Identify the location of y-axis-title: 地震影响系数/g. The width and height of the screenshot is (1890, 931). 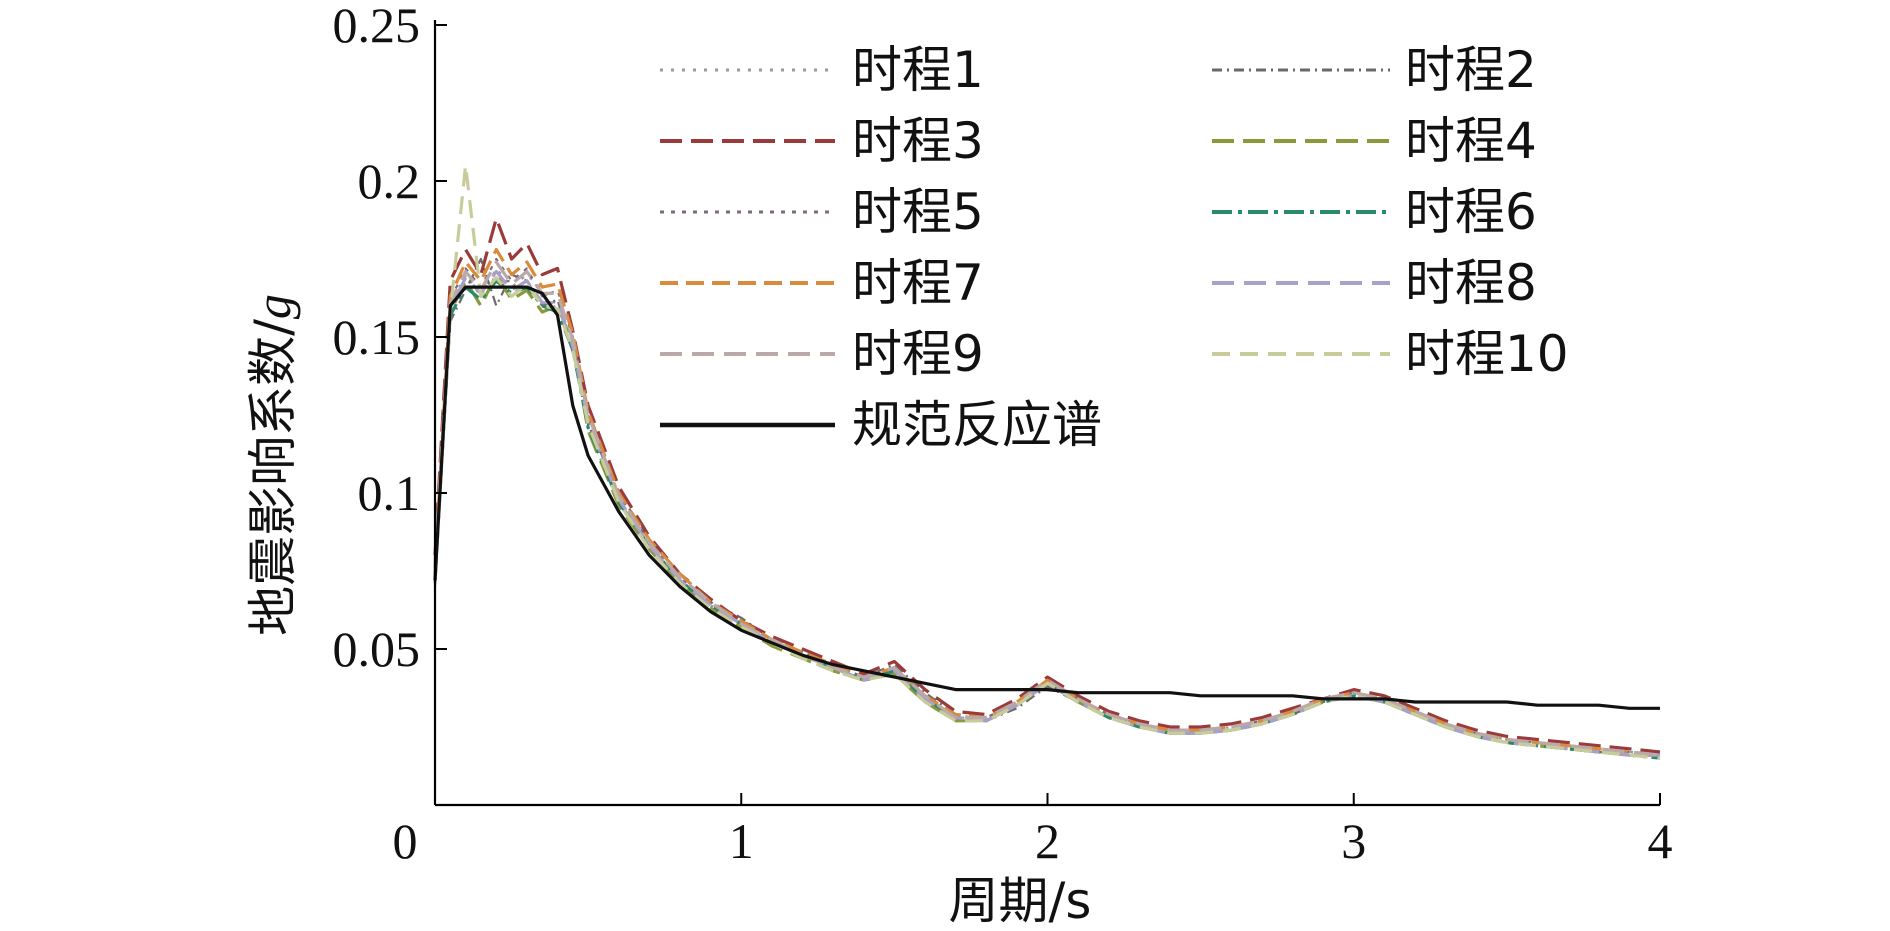
(273, 465).